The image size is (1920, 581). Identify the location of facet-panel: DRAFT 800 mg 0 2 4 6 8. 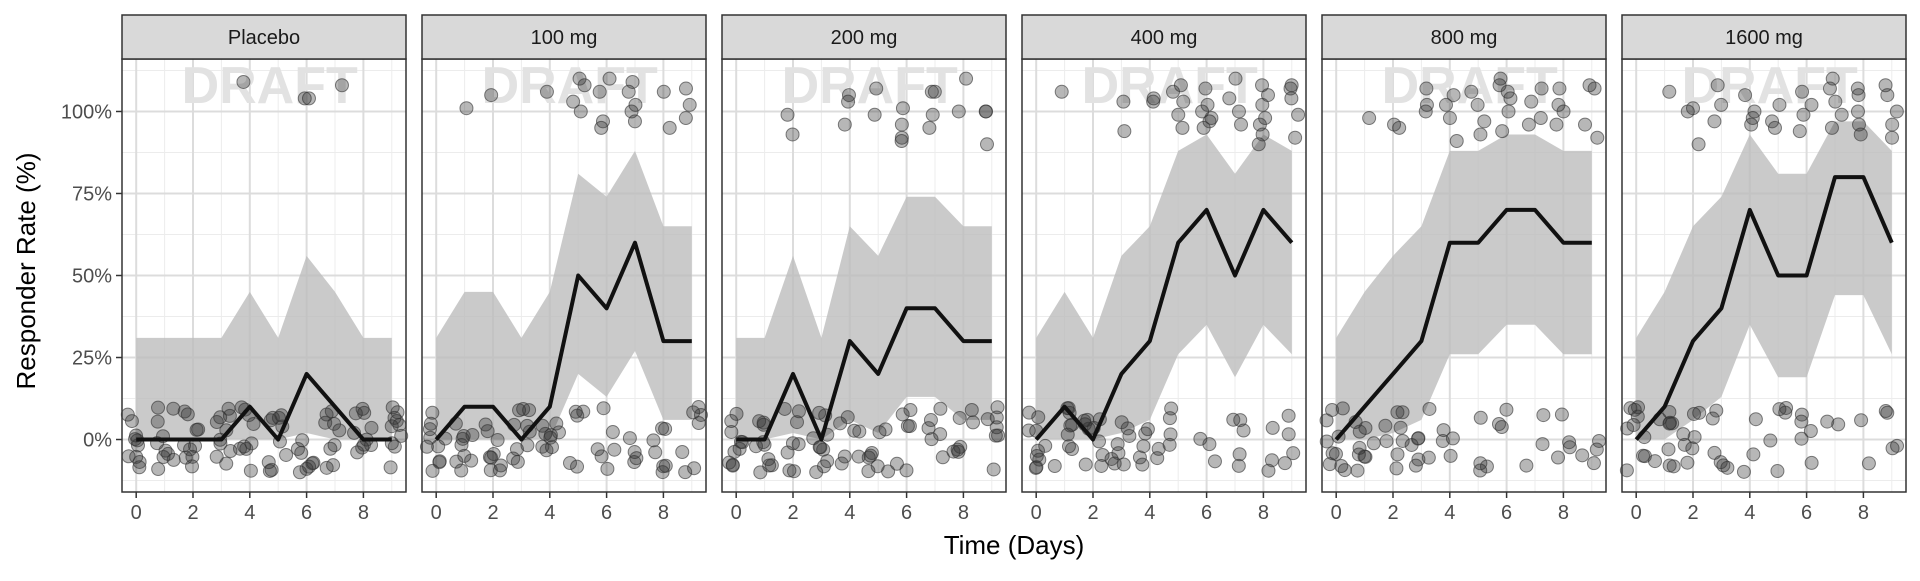
(1463, 269).